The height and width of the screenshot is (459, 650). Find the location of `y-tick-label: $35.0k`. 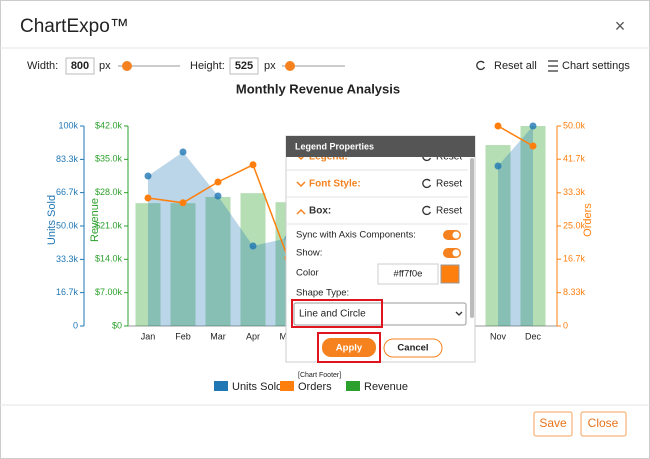

y-tick-label: $35.0k is located at coordinates (109, 159).